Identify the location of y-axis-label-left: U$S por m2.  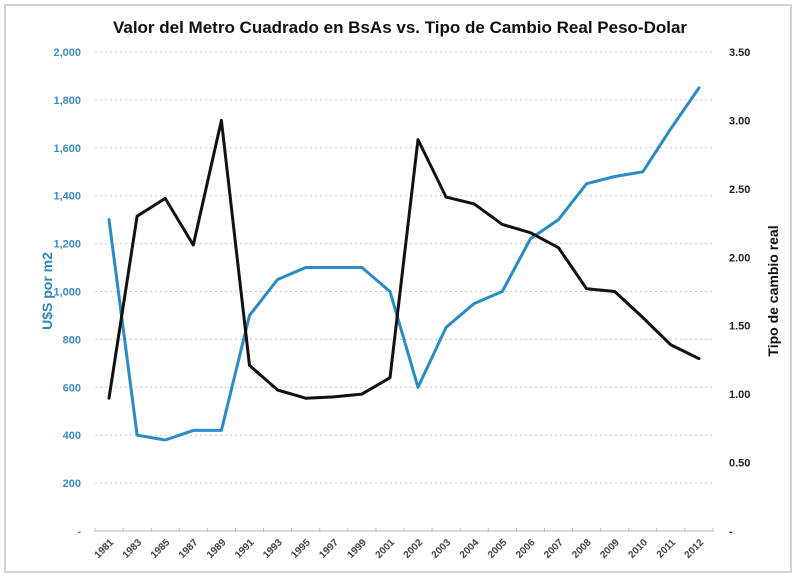
(47, 291).